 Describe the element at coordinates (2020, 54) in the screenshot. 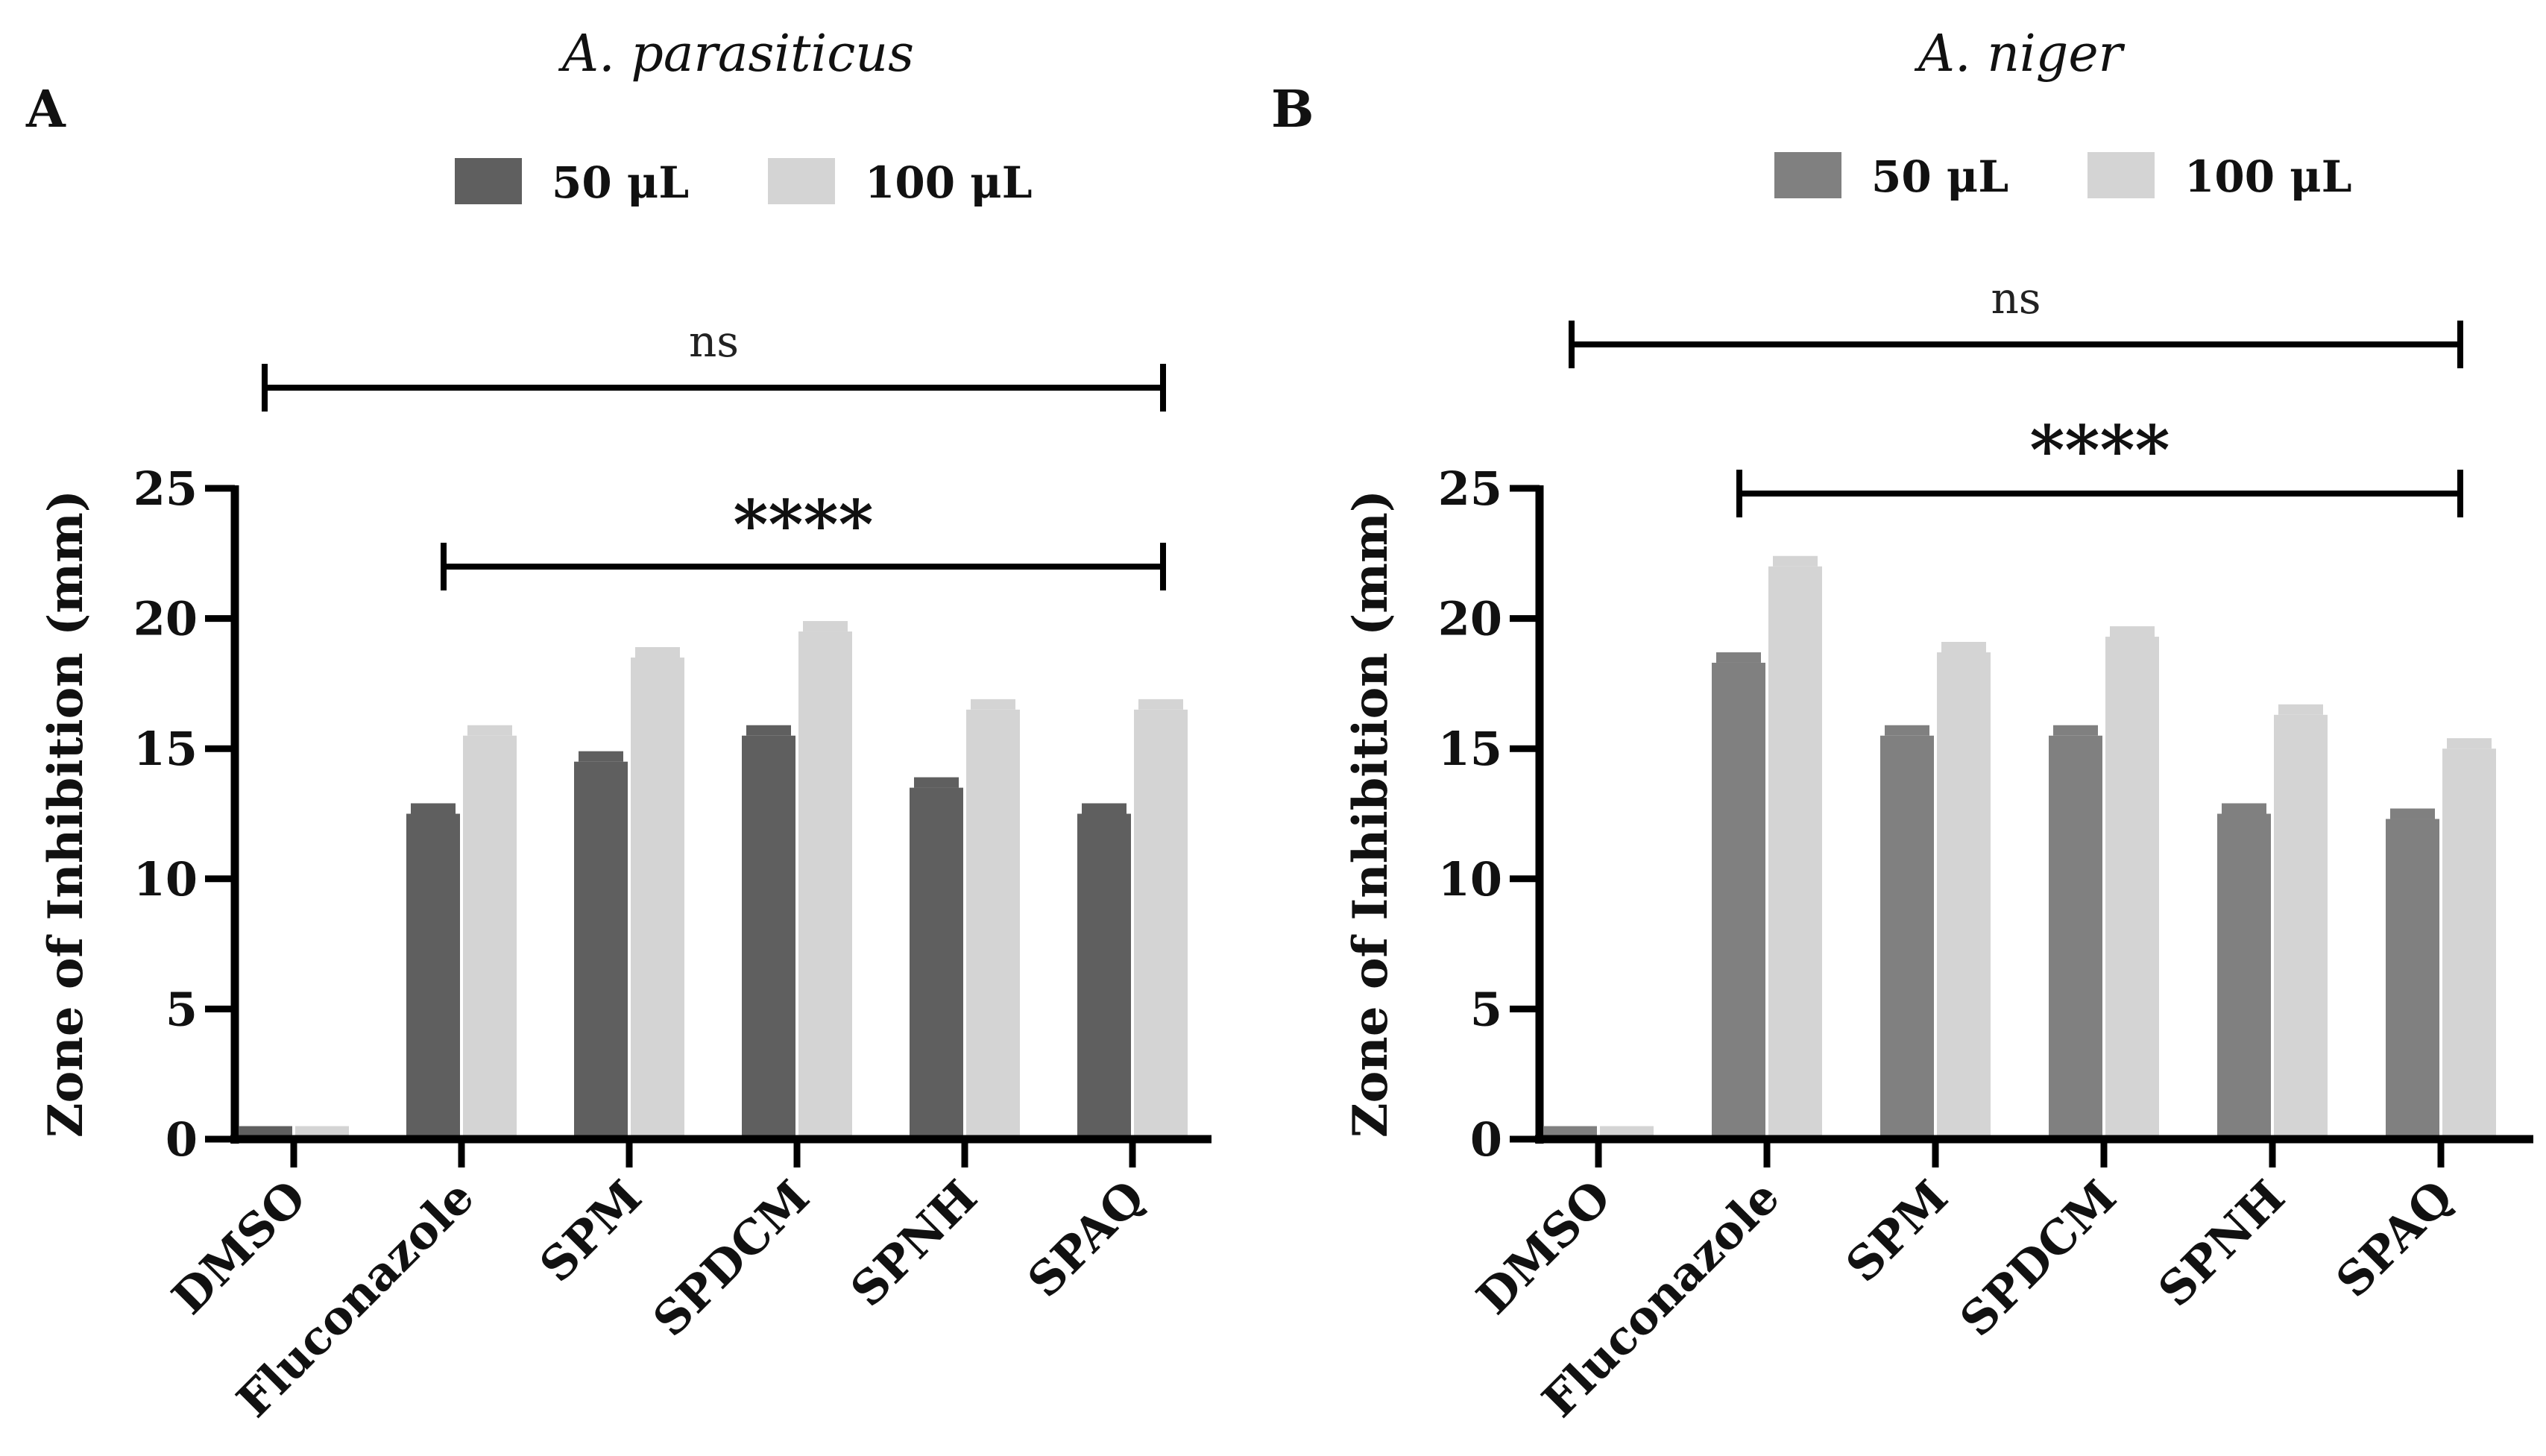

I see `chart-title: A. niger` at that location.